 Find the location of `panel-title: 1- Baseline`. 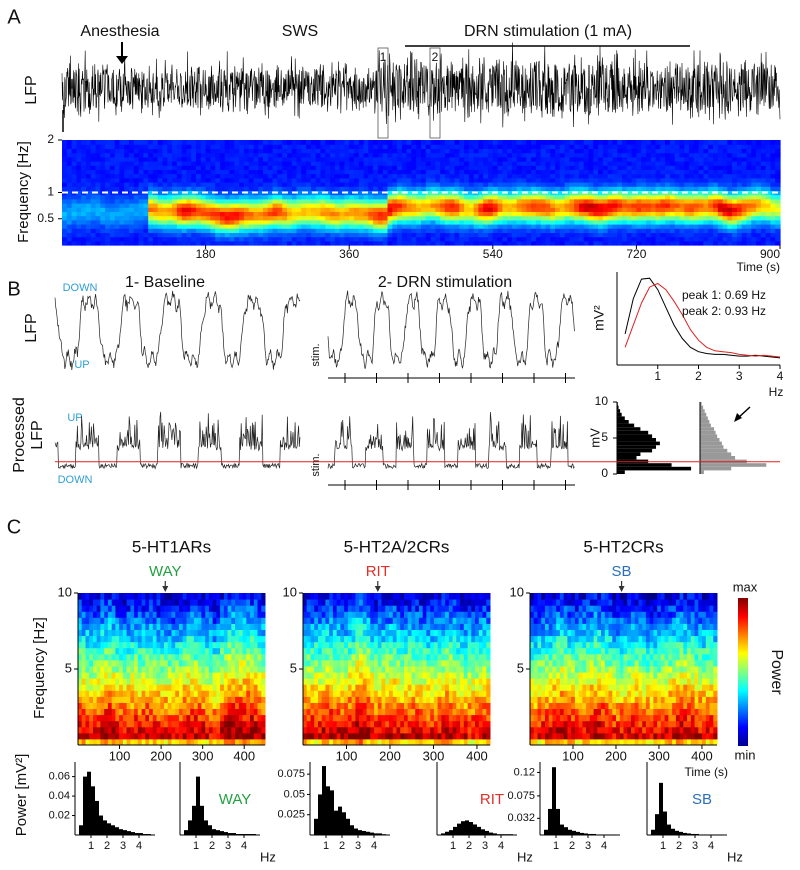

panel-title: 1- Baseline is located at coordinates (165, 282).